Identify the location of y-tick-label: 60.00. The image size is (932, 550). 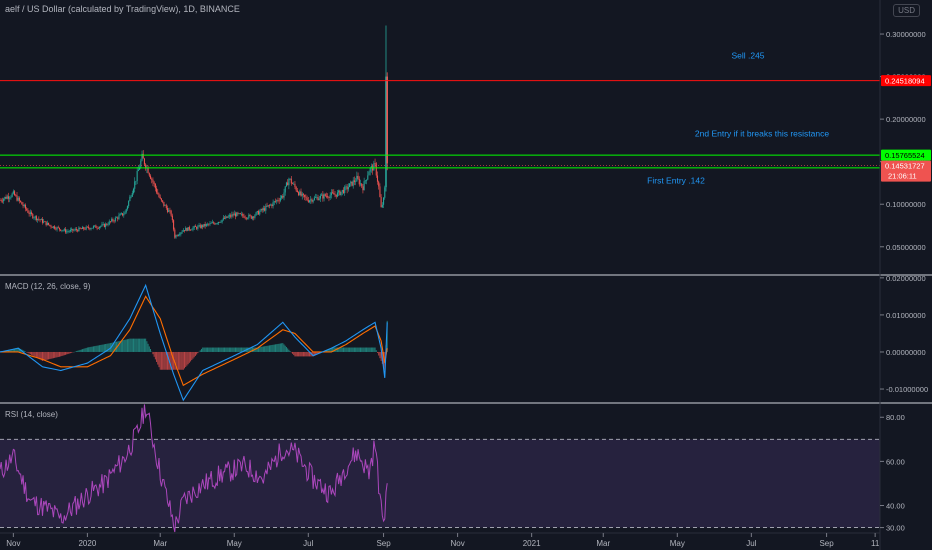
(895, 461).